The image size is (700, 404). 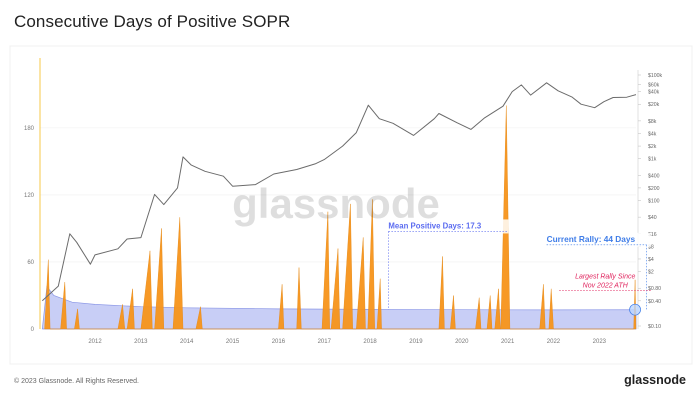 I want to click on y-right-tick-label: $8, so click(x=651, y=247).